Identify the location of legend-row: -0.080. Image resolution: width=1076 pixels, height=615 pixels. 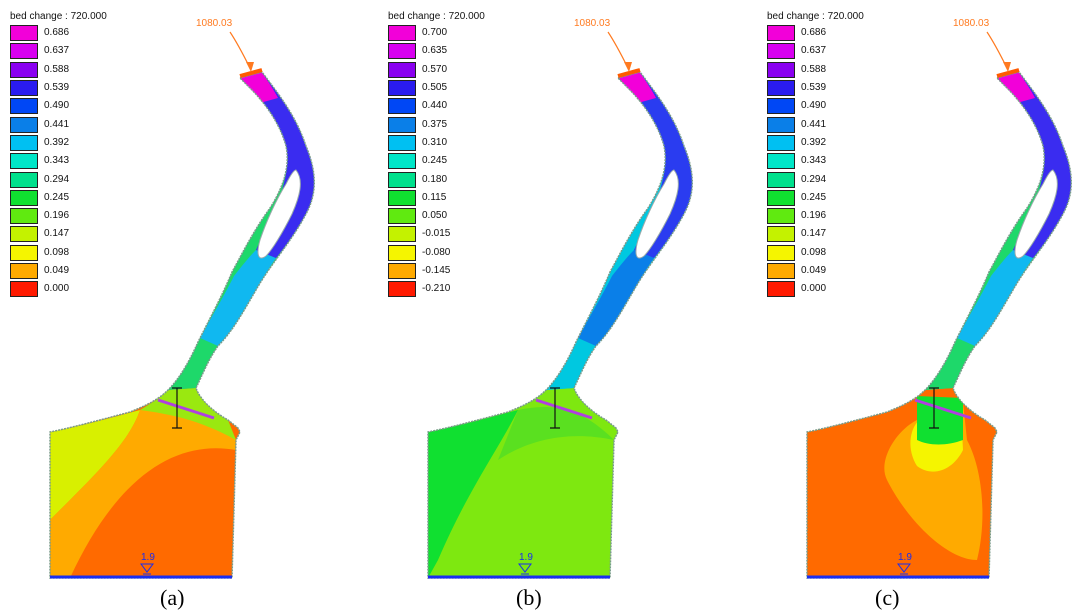
(419, 253).